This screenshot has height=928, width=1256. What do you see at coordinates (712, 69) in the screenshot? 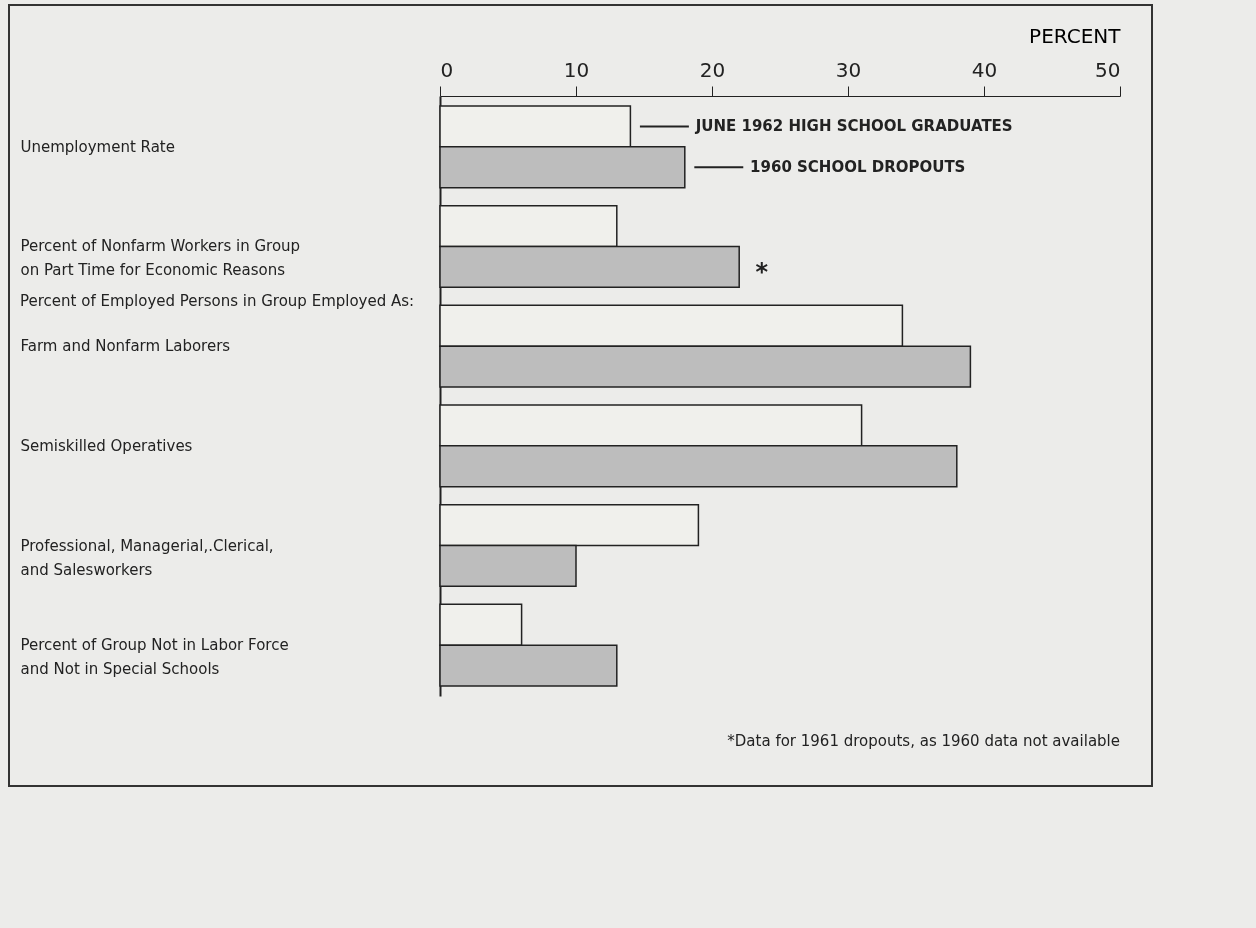
I see `x-tick-label: 20` at bounding box center [712, 69].